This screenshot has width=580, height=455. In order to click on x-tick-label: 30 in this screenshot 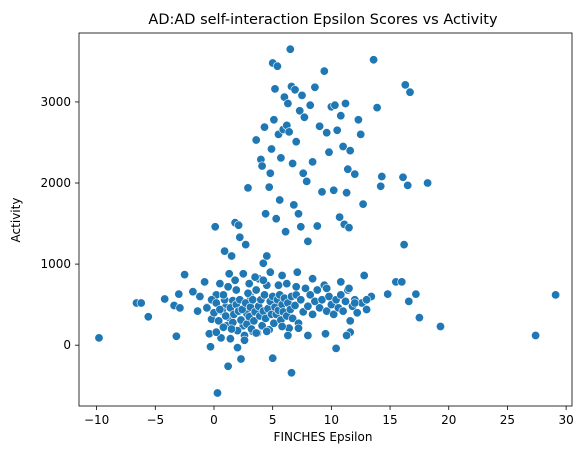, I will do `click(565, 420)`.